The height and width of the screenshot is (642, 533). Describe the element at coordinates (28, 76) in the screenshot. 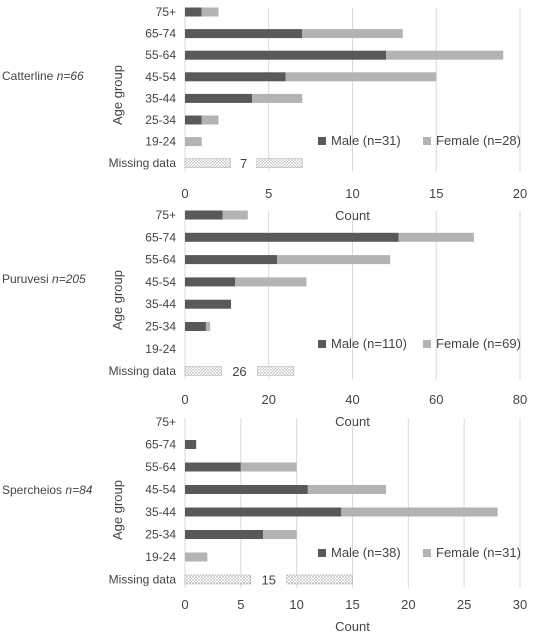

I see `site-name: Catterline` at that location.